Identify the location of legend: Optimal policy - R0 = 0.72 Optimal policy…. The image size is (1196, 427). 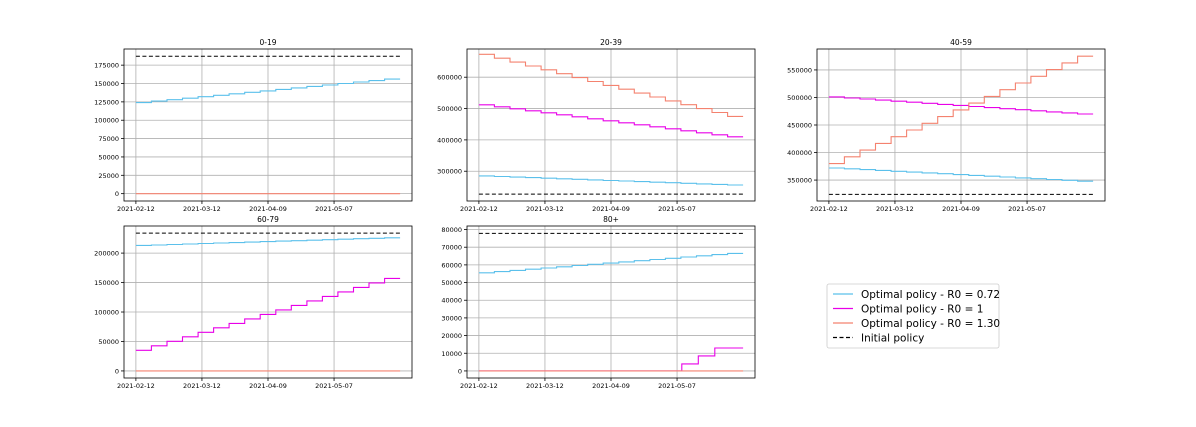
(913, 316).